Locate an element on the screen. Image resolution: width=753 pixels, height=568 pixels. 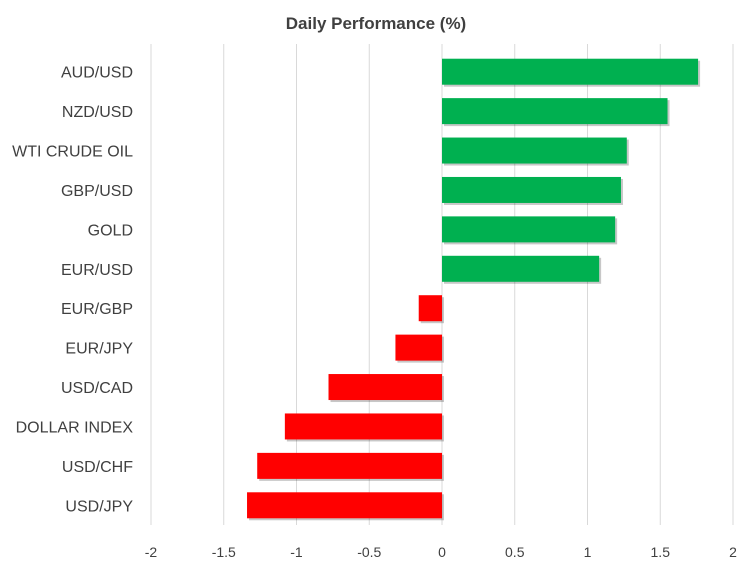
category-label: AUD/USD is located at coordinates (97, 73).